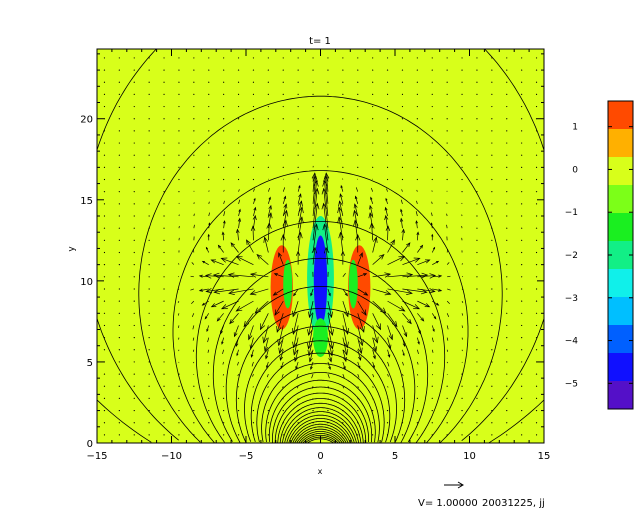  What do you see at coordinates (599, 255) in the screenshot?
I see `colorbar: 1 0 −1 −2 −3 −4 −5` at bounding box center [599, 255].